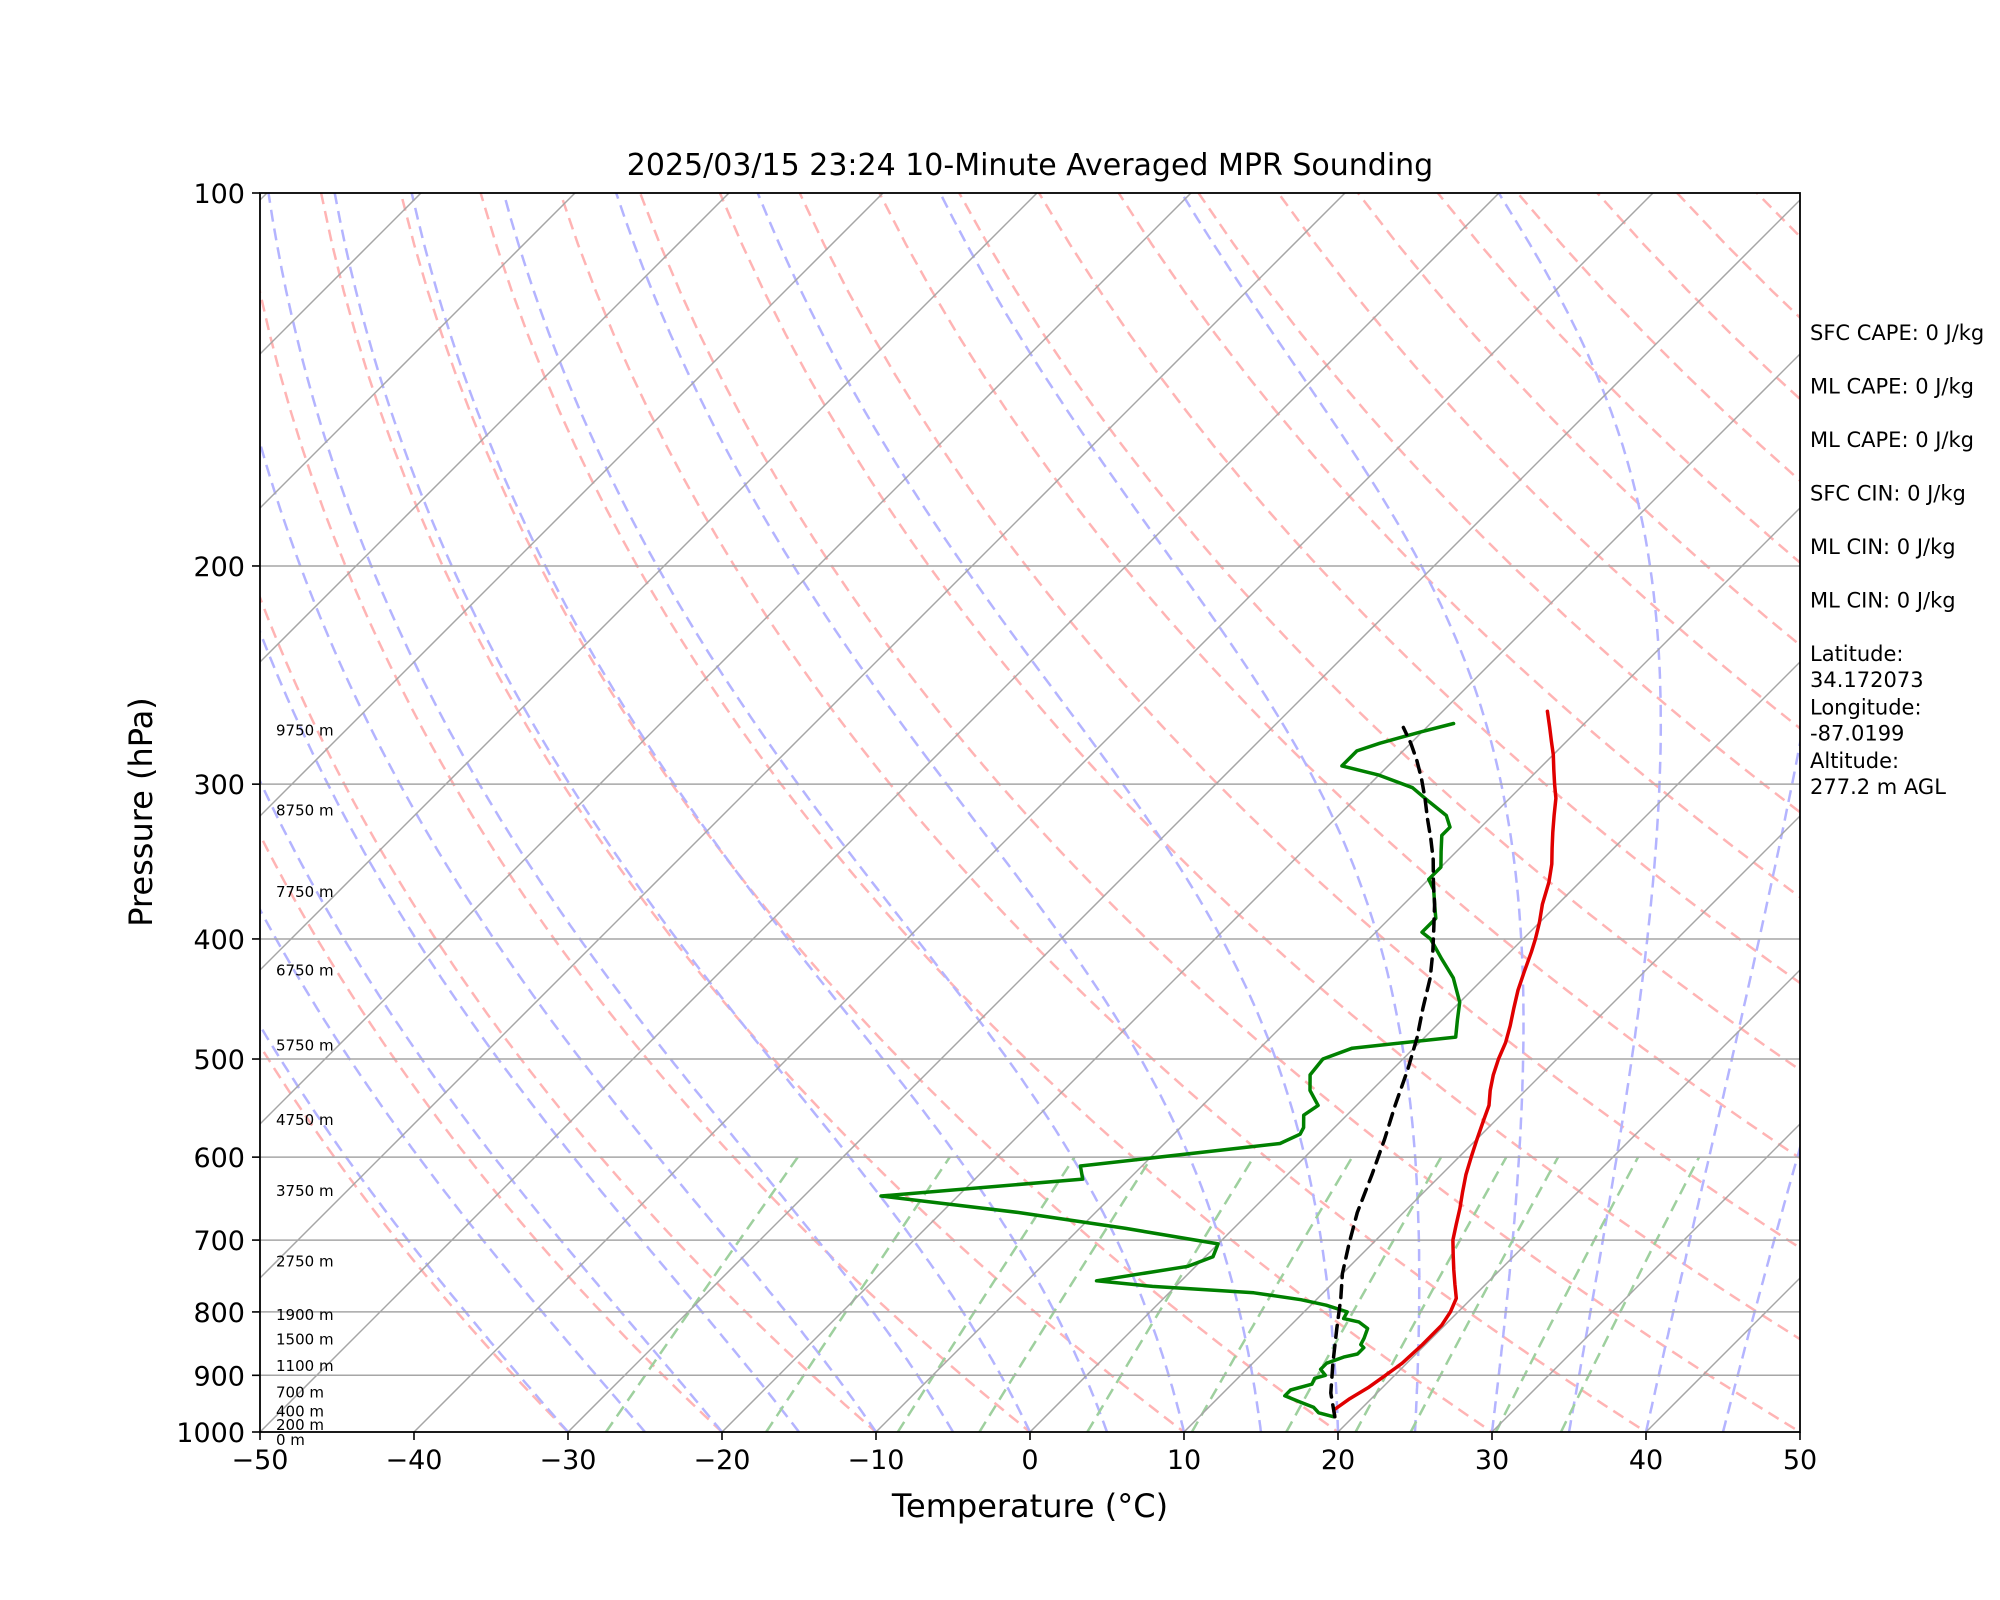 The image size is (2000, 1600). I want to click on x-tick-label: 20, so click(1338, 1460).